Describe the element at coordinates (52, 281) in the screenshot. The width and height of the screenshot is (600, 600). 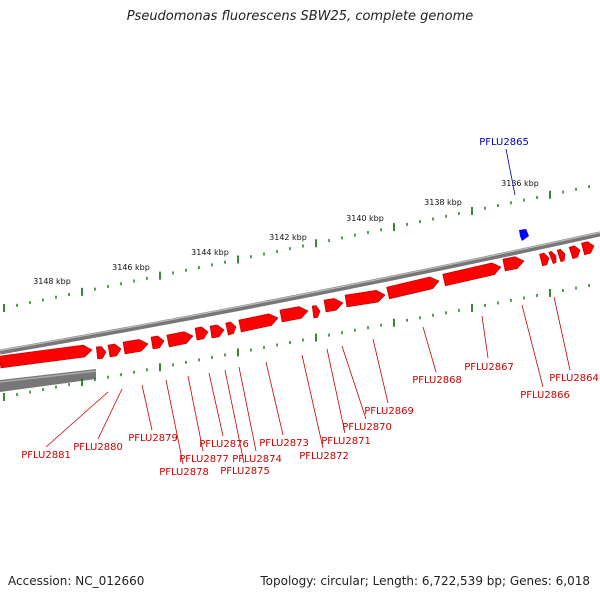
I see `scale-label: 3148 kbp` at that location.